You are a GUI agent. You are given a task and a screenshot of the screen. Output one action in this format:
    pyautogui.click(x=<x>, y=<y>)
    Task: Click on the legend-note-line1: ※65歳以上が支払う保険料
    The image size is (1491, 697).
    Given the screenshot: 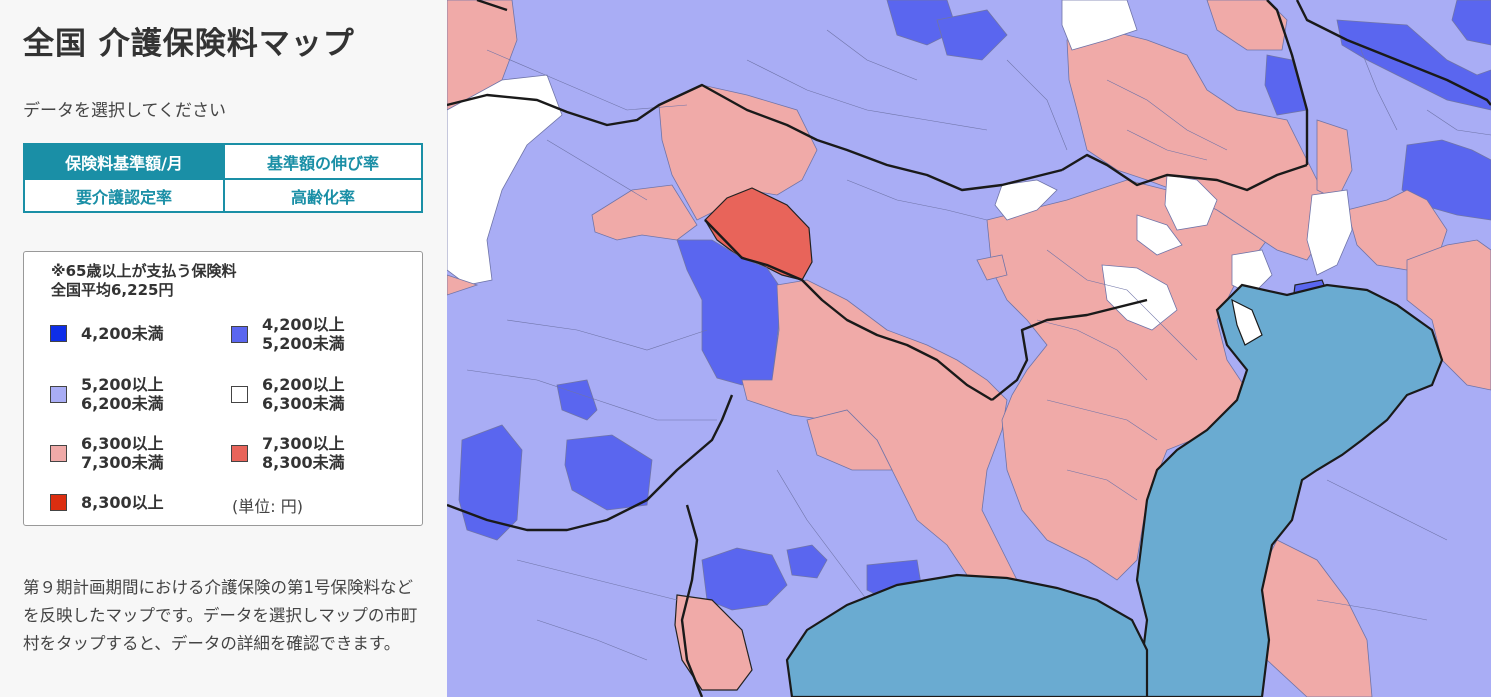 What is the action you would take?
    pyautogui.click(x=144, y=271)
    